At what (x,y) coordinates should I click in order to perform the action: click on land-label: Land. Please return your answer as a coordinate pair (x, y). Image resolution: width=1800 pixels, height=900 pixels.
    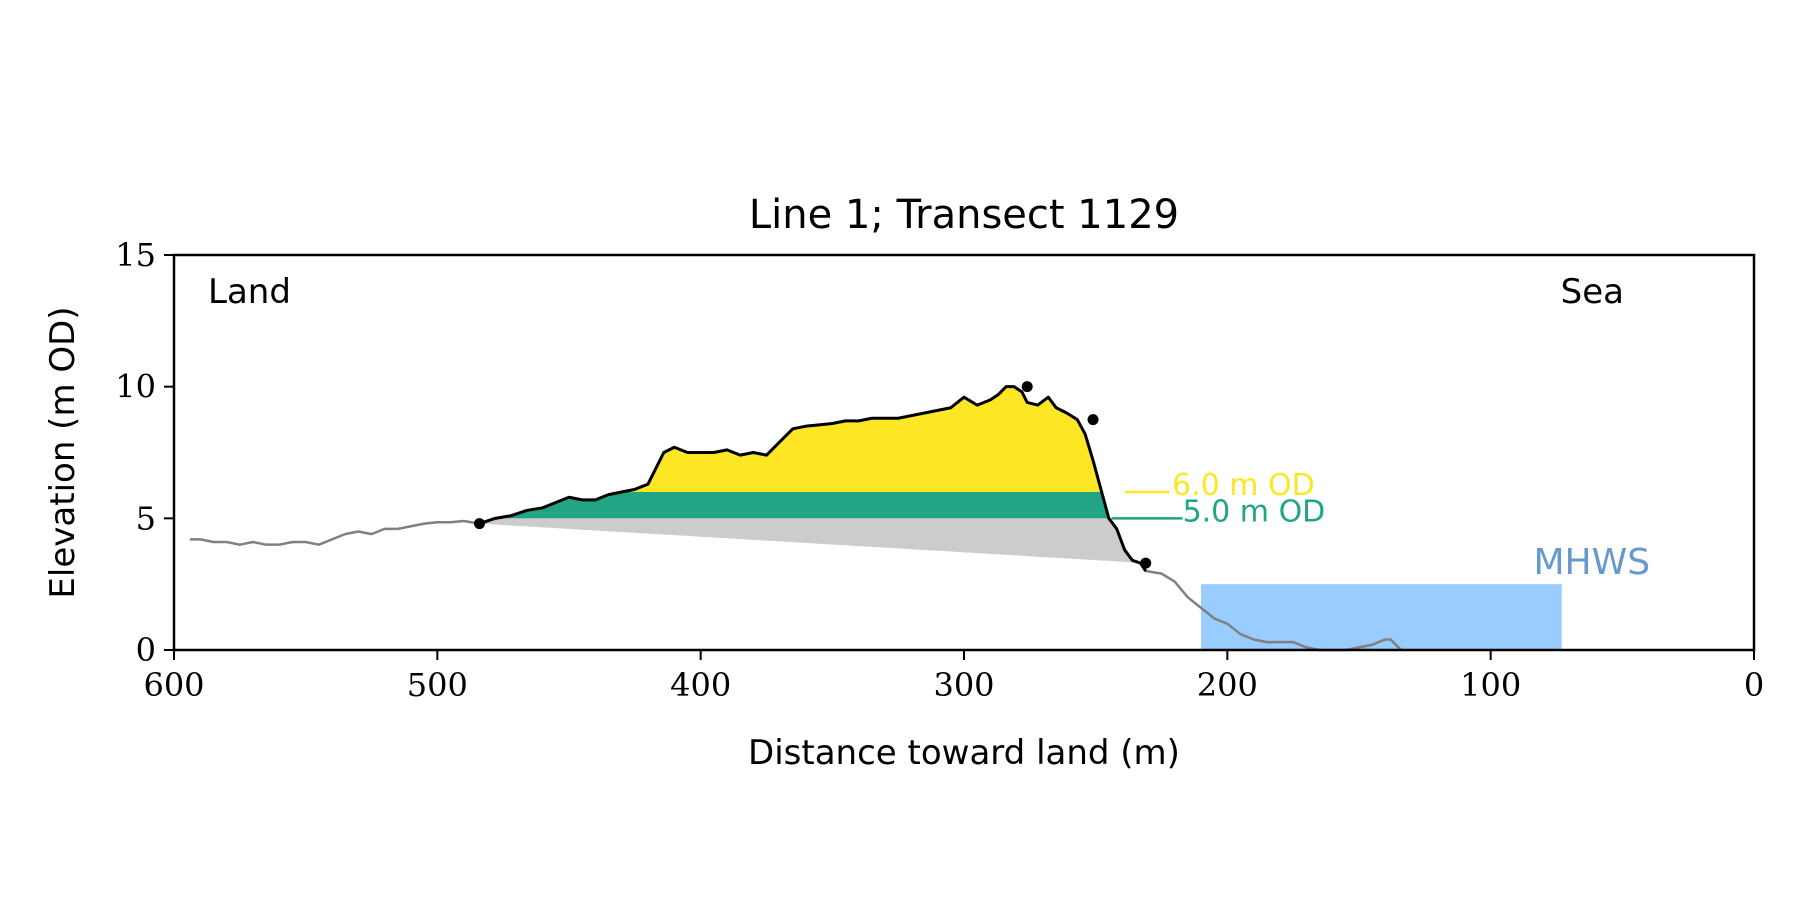
    Looking at the image, I should click on (249, 292).